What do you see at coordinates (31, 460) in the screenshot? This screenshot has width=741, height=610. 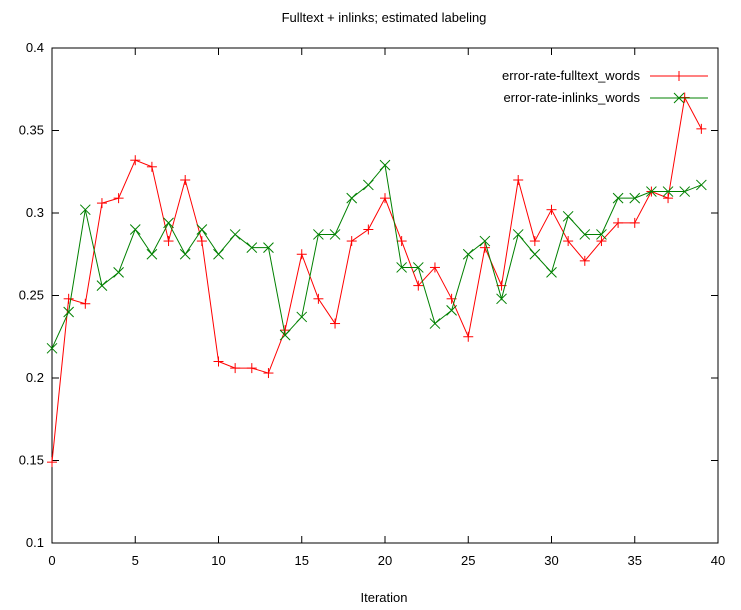 I see `y-tick-label: 0.15` at bounding box center [31, 460].